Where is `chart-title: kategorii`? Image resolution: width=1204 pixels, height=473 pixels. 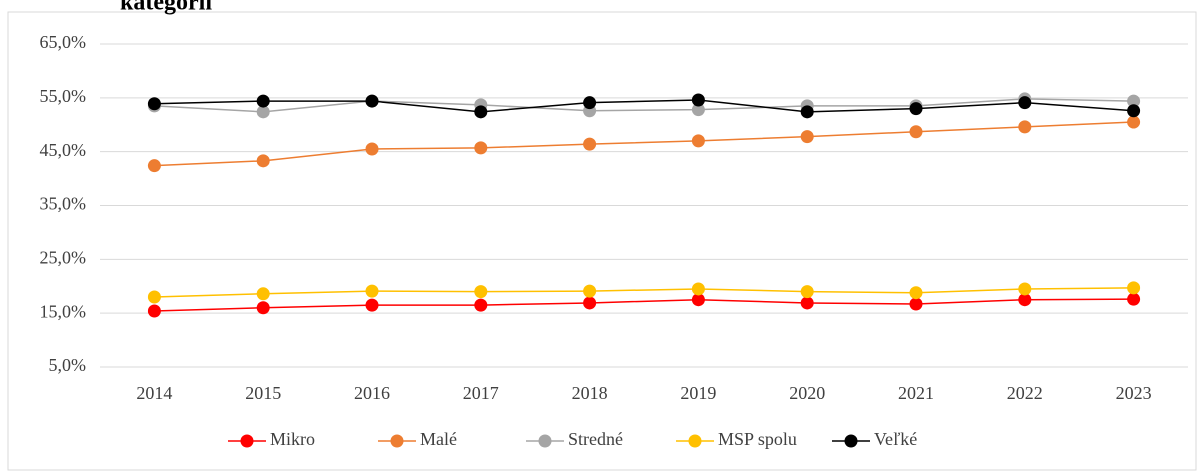 chart-title: kategorii is located at coordinates (166, 8).